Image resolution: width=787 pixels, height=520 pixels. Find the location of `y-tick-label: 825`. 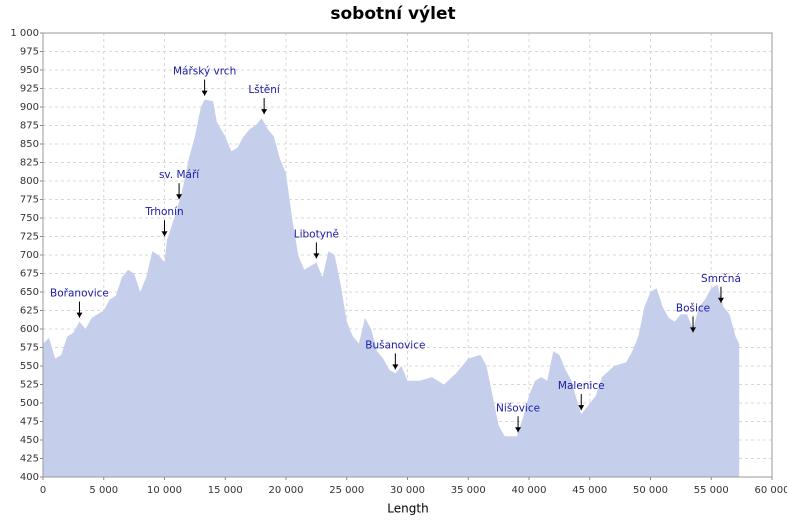

y-tick-label: 825 is located at coordinates (29, 163).